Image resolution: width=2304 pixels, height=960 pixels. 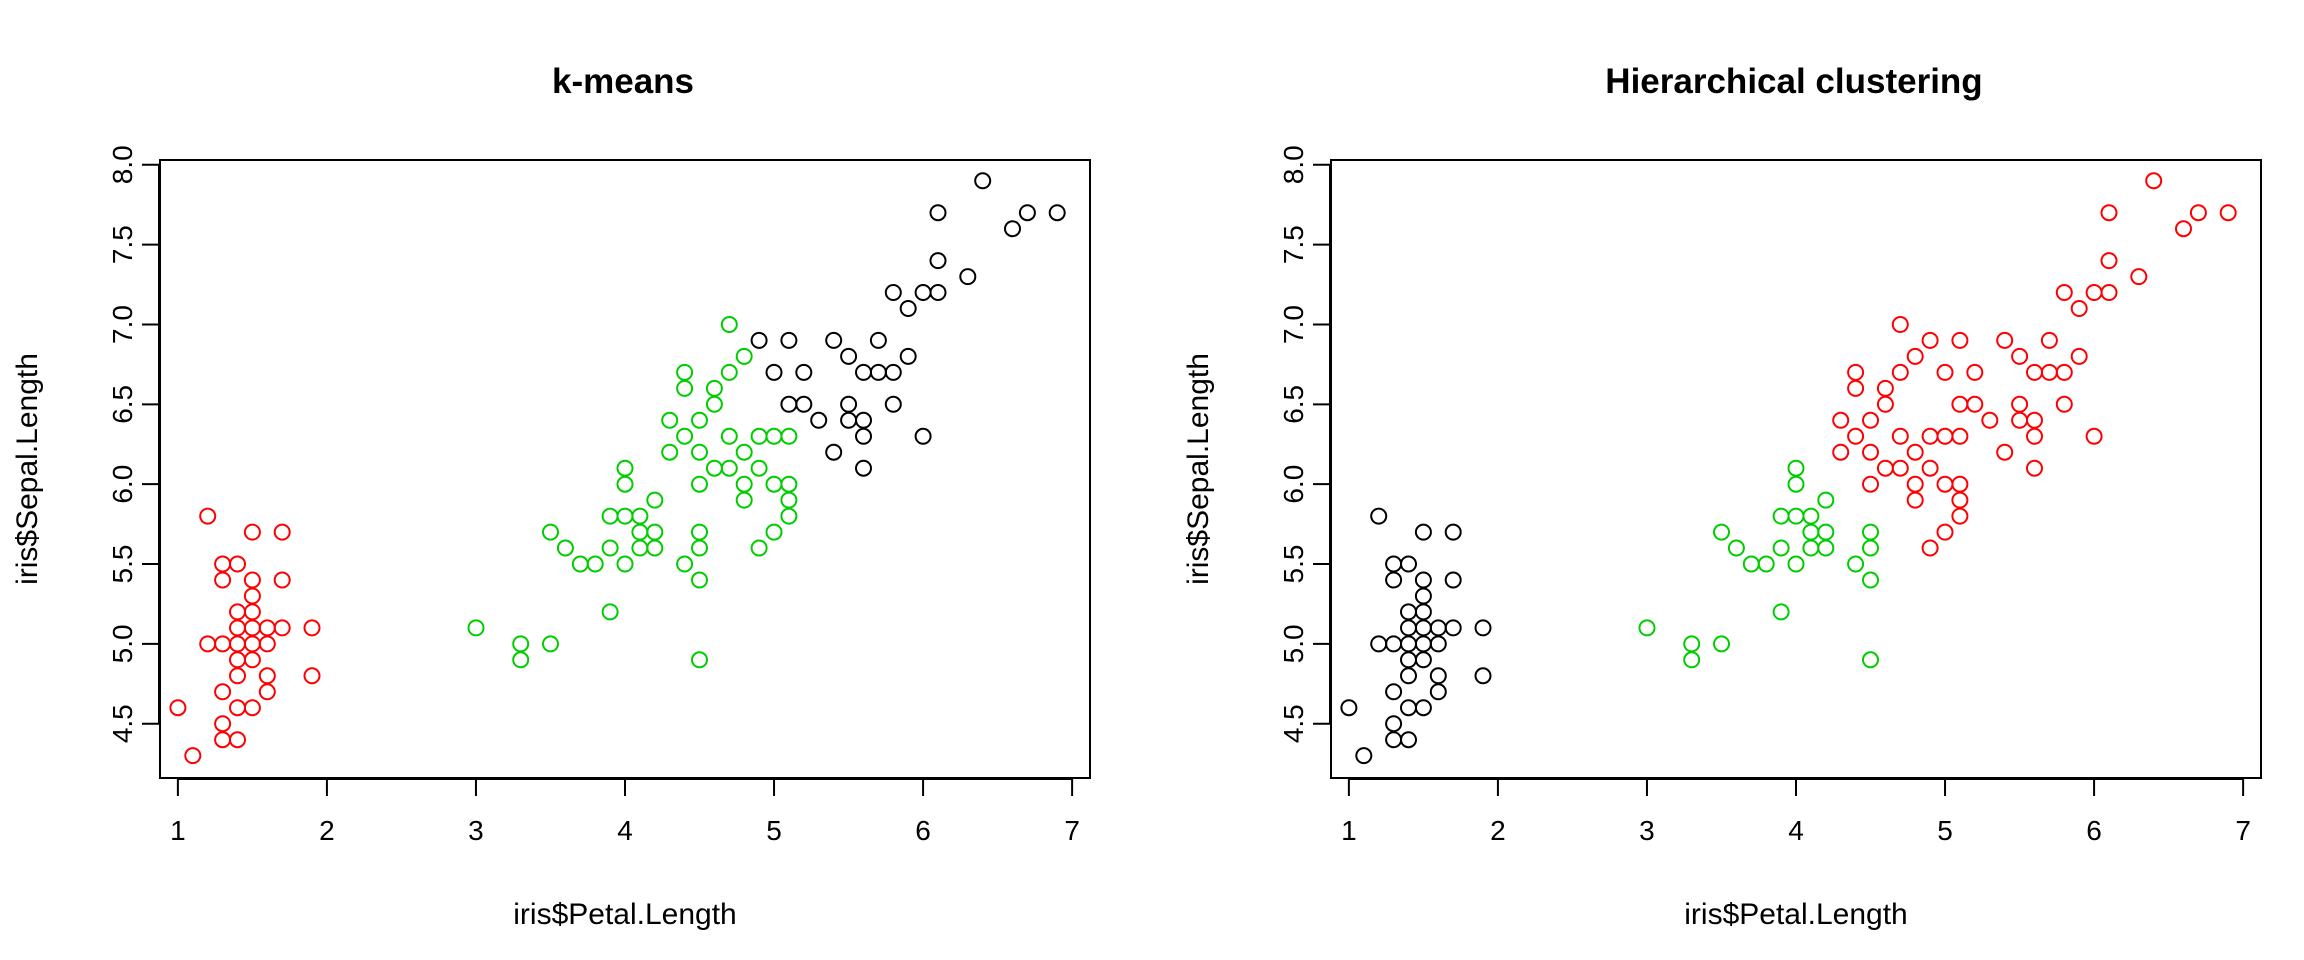 I want to click on y-axis: 4.5 5.0 5.5 6.0 6.5 7.0 7.5 8.0, so click(x=133, y=444).